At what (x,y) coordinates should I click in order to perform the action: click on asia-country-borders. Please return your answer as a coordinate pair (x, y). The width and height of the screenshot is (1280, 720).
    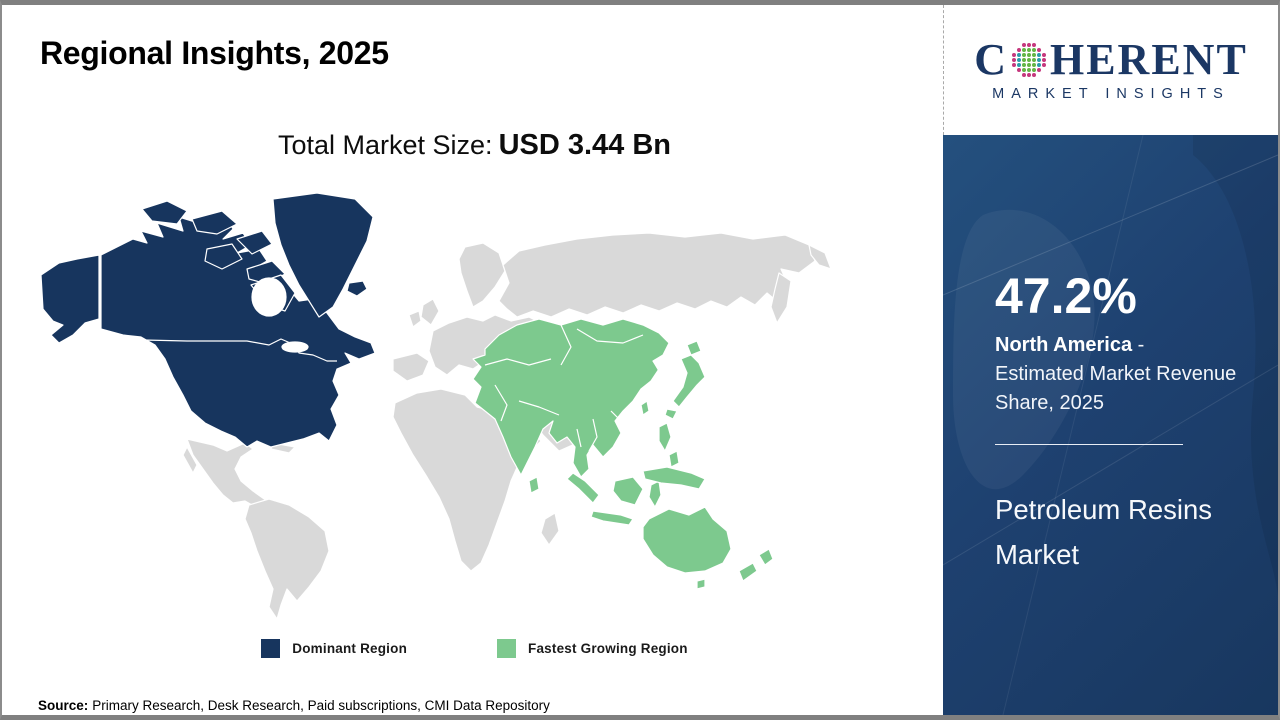
    Looking at the image, I should click on (572, 388).